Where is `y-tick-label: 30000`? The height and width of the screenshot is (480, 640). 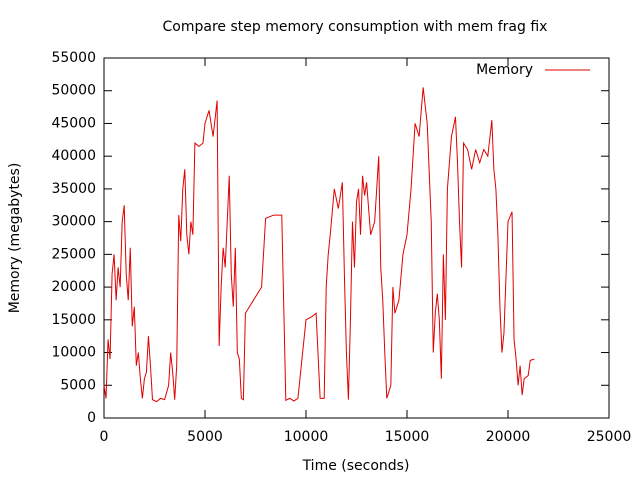
y-tick-label: 30000 is located at coordinates (73, 222).